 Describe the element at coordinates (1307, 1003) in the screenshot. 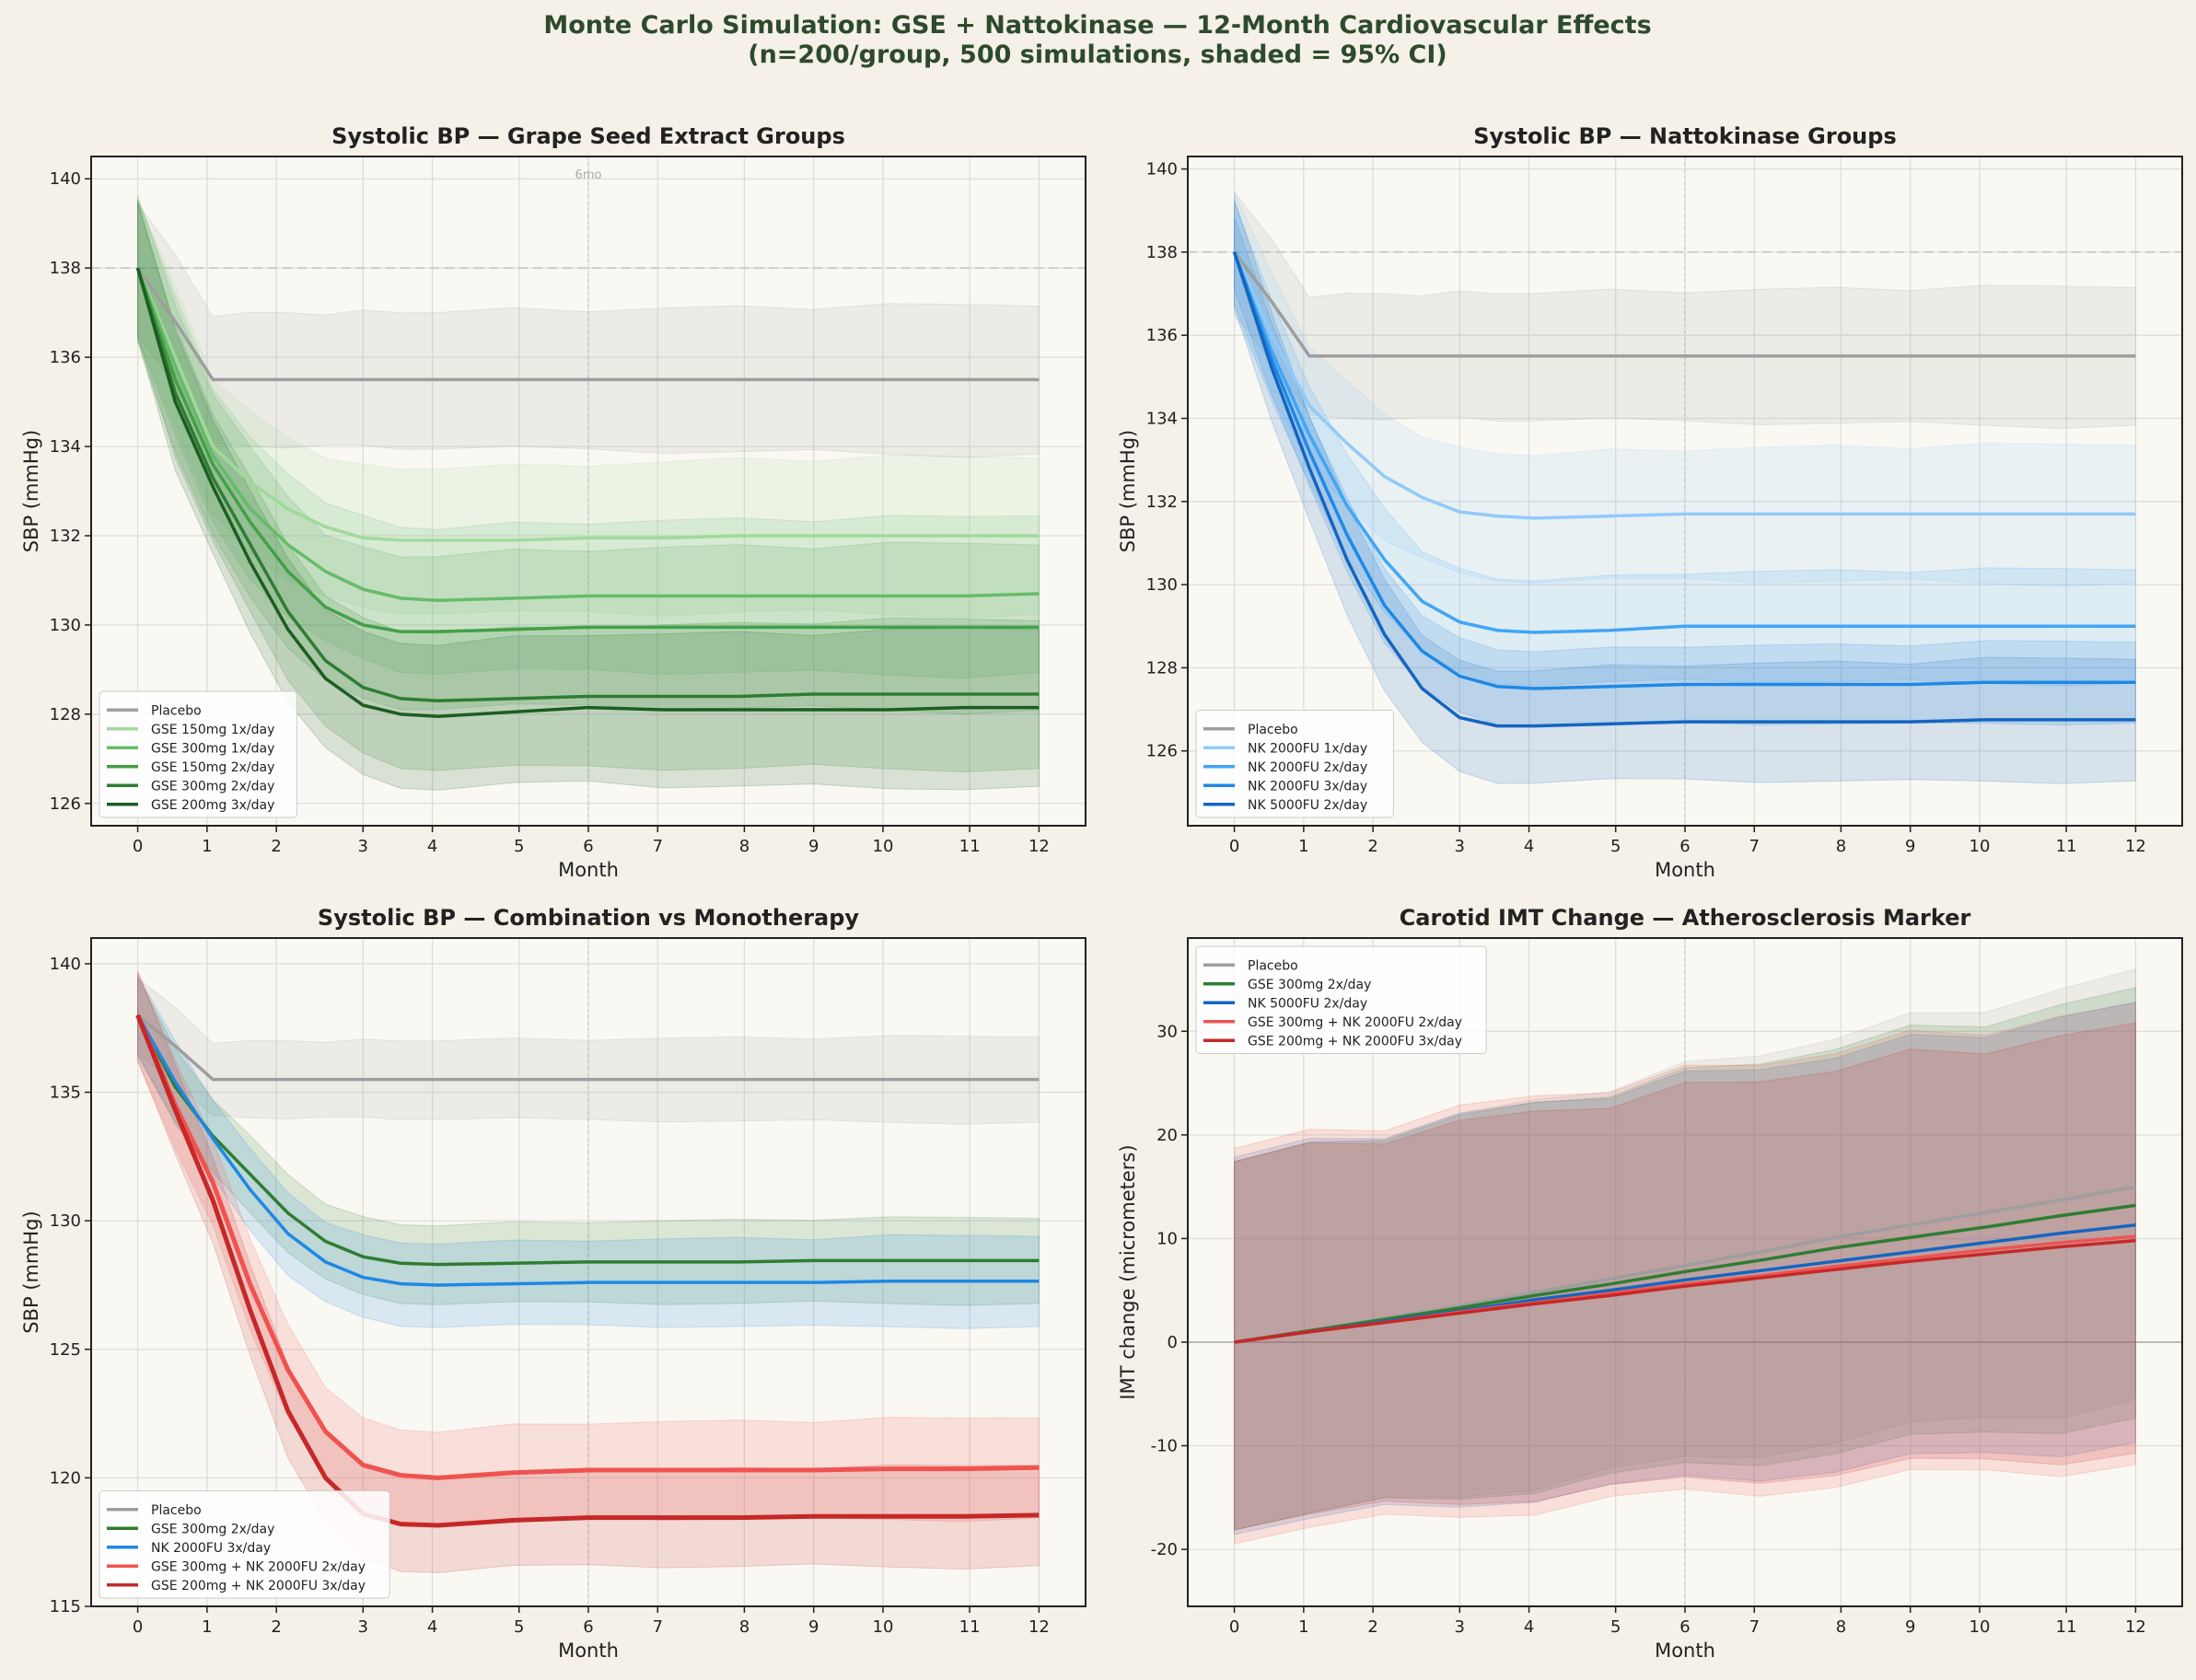

I see `legend-entry: NK 5000FU 2x/day` at that location.